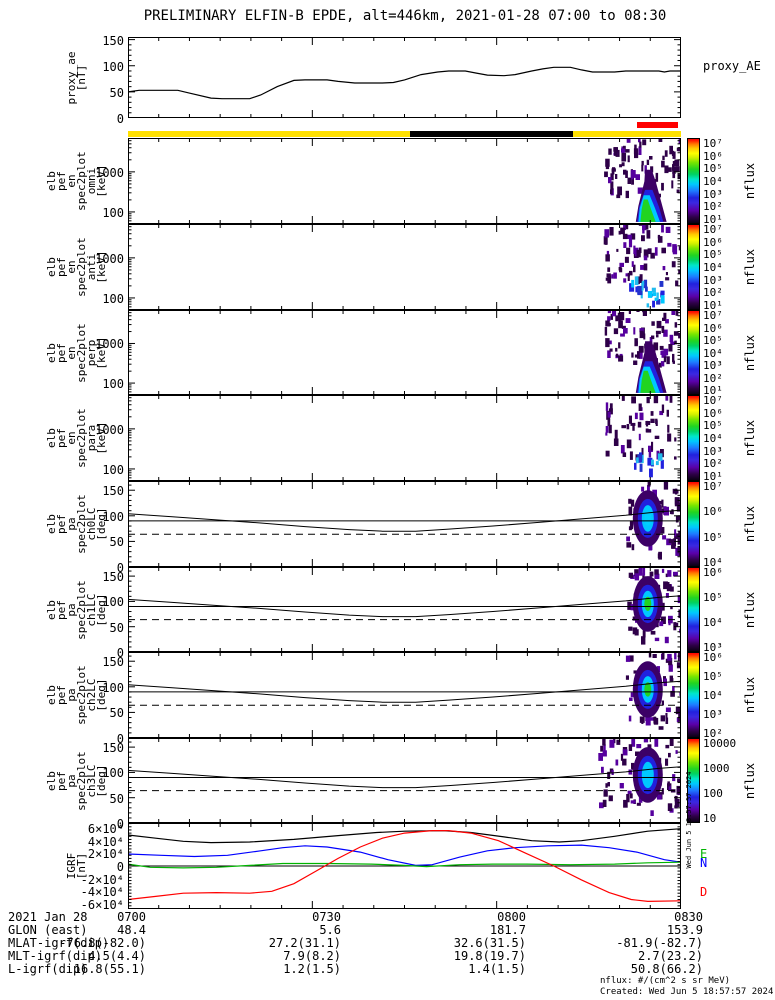 The height and width of the screenshot is (1000, 775). Describe the element at coordinates (693, 695) in the screenshot. I see `colorbar-pa_ch2` at that location.